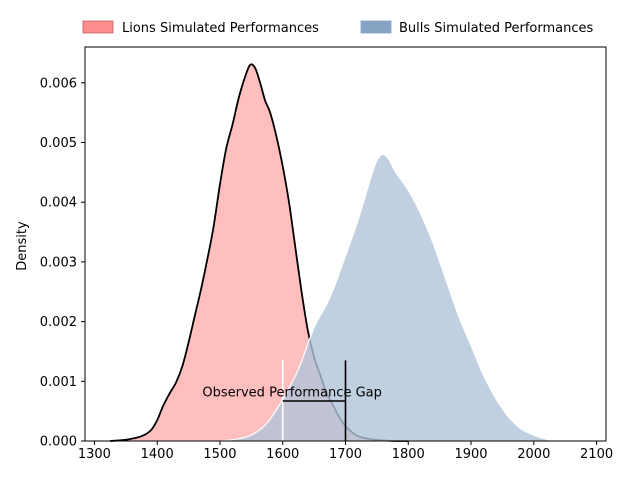 This screenshot has height=480, width=640. I want to click on legend-swatch-lions, so click(98, 27).